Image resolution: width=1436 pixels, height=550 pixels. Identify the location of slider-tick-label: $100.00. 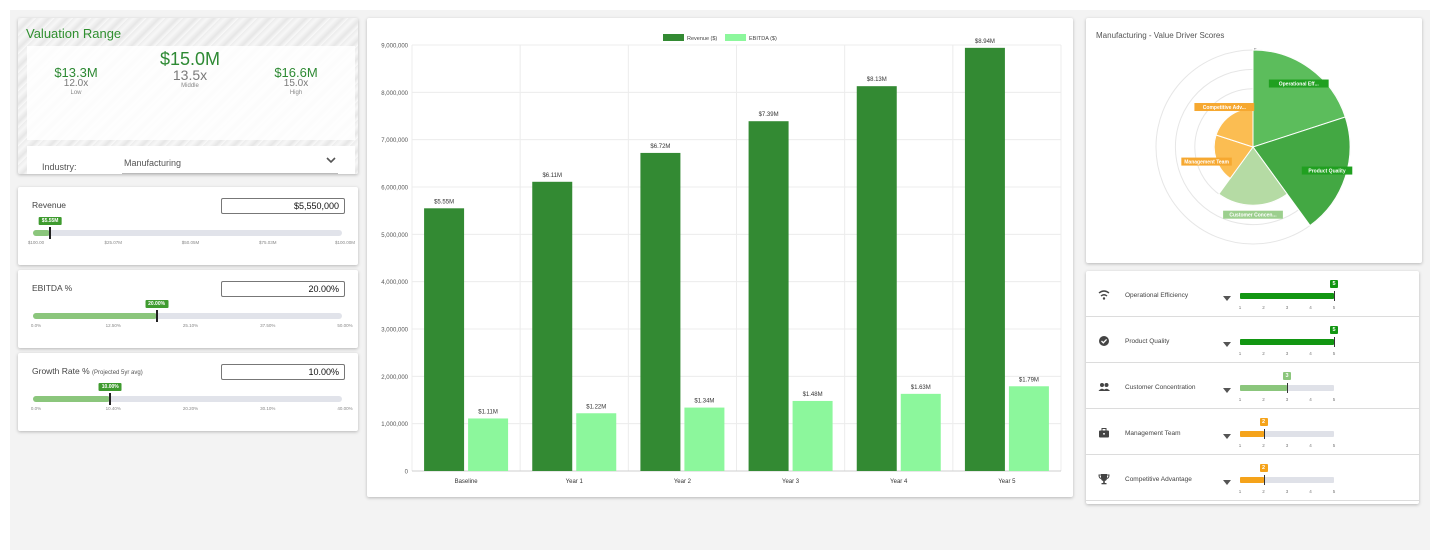
(36, 242).